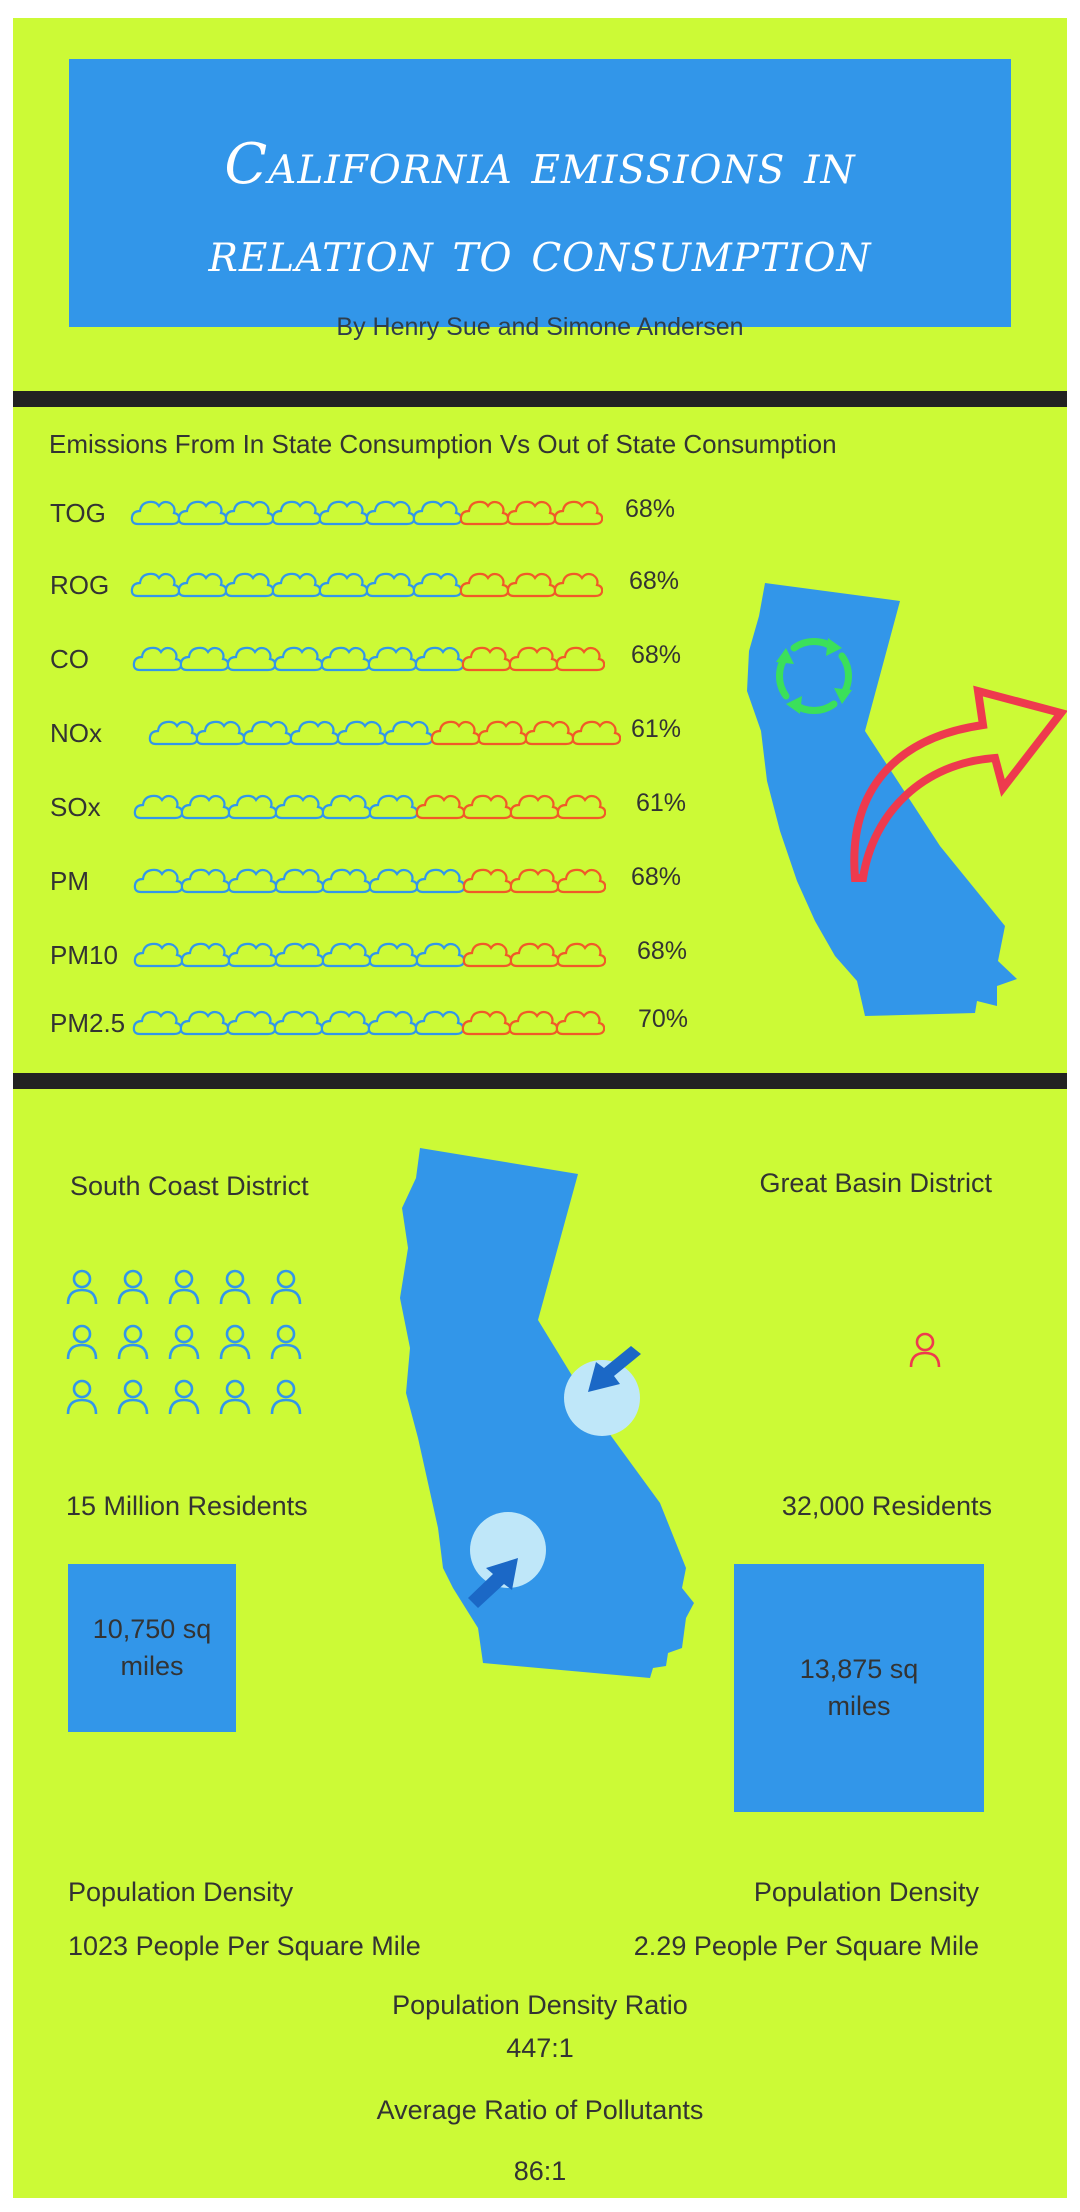 This screenshot has height=2212, width=1080. What do you see at coordinates (656, 655) in the screenshot?
I see `emission-percent-co: 68%` at bounding box center [656, 655].